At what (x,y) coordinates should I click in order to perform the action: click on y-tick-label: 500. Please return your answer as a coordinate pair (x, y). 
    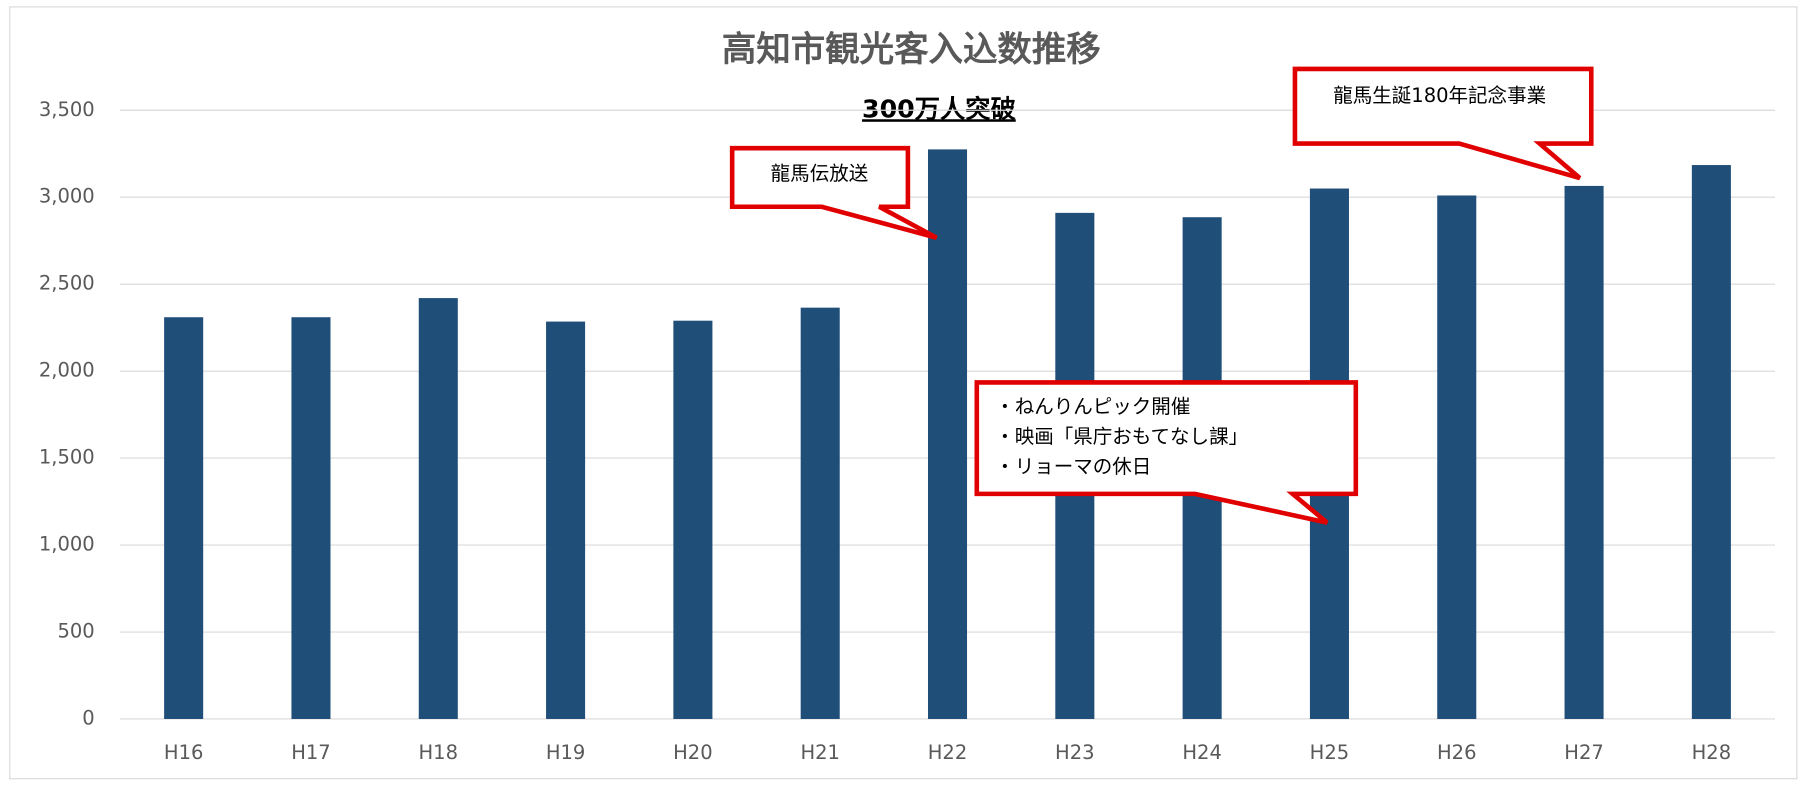
    Looking at the image, I should click on (75, 631).